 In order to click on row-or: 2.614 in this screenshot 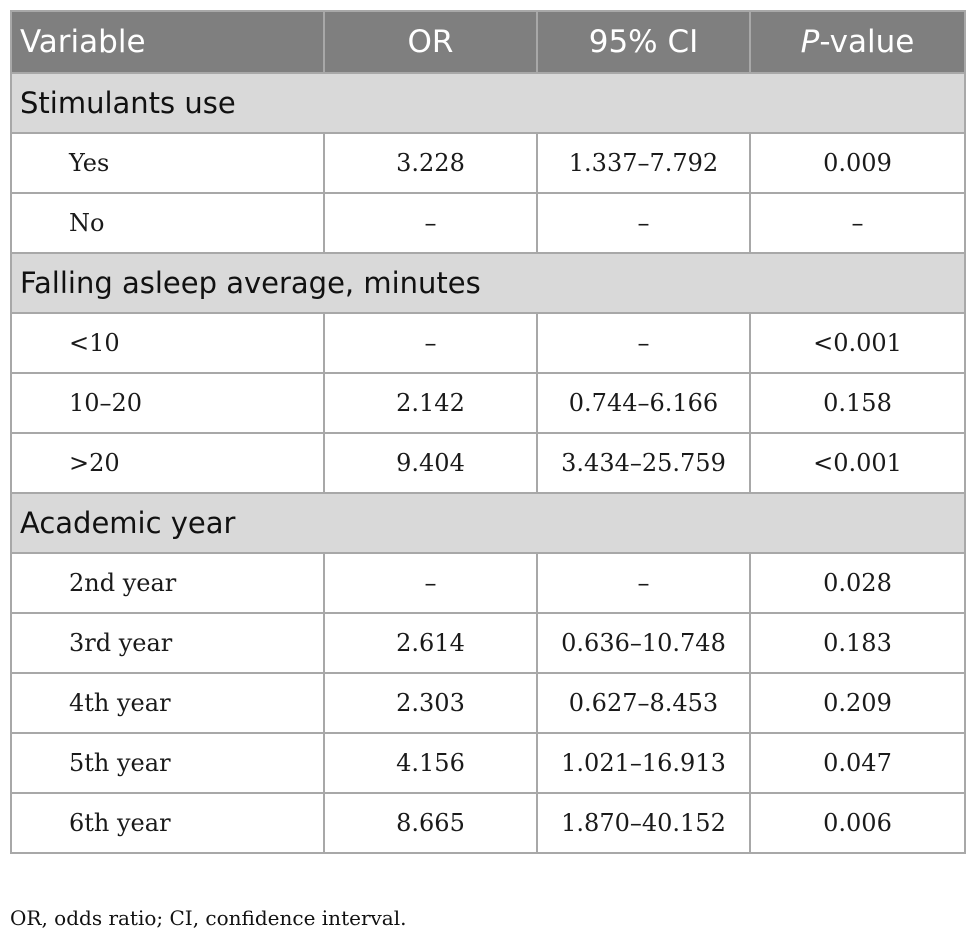, I will do `click(430, 643)`.